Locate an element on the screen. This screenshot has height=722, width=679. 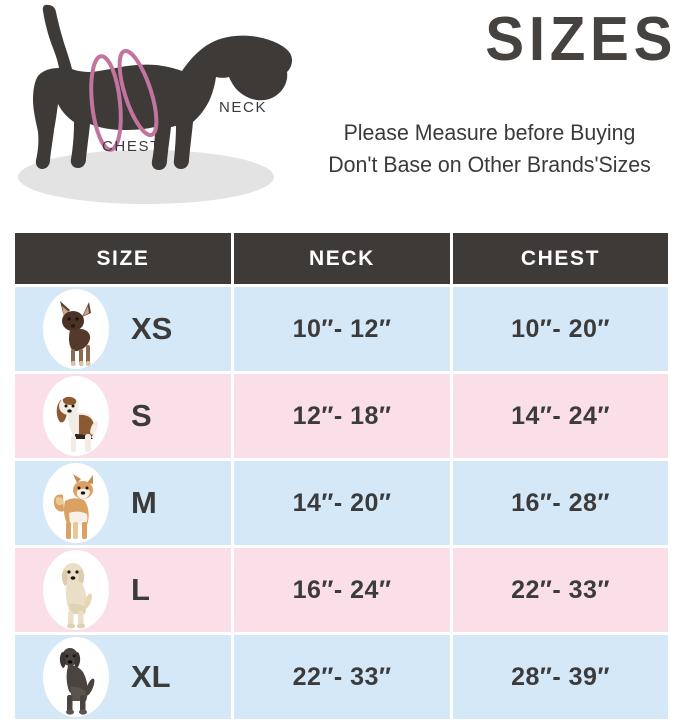
size-cell: S is located at coordinates (123, 416).